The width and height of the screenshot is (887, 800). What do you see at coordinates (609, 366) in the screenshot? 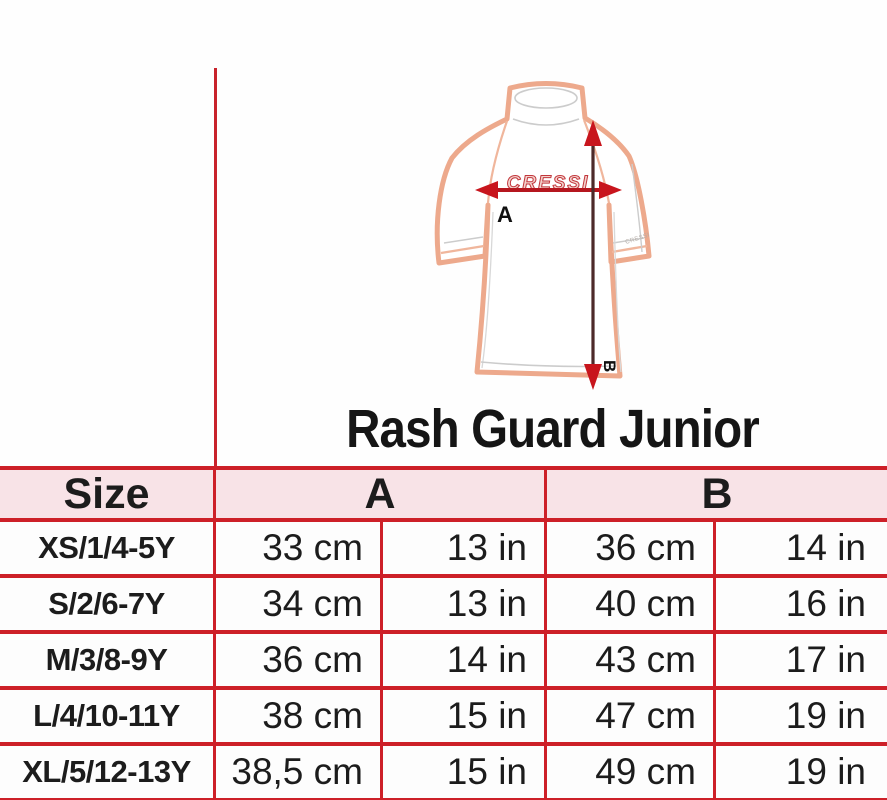
I see `measure-b-label: B` at bounding box center [609, 366].